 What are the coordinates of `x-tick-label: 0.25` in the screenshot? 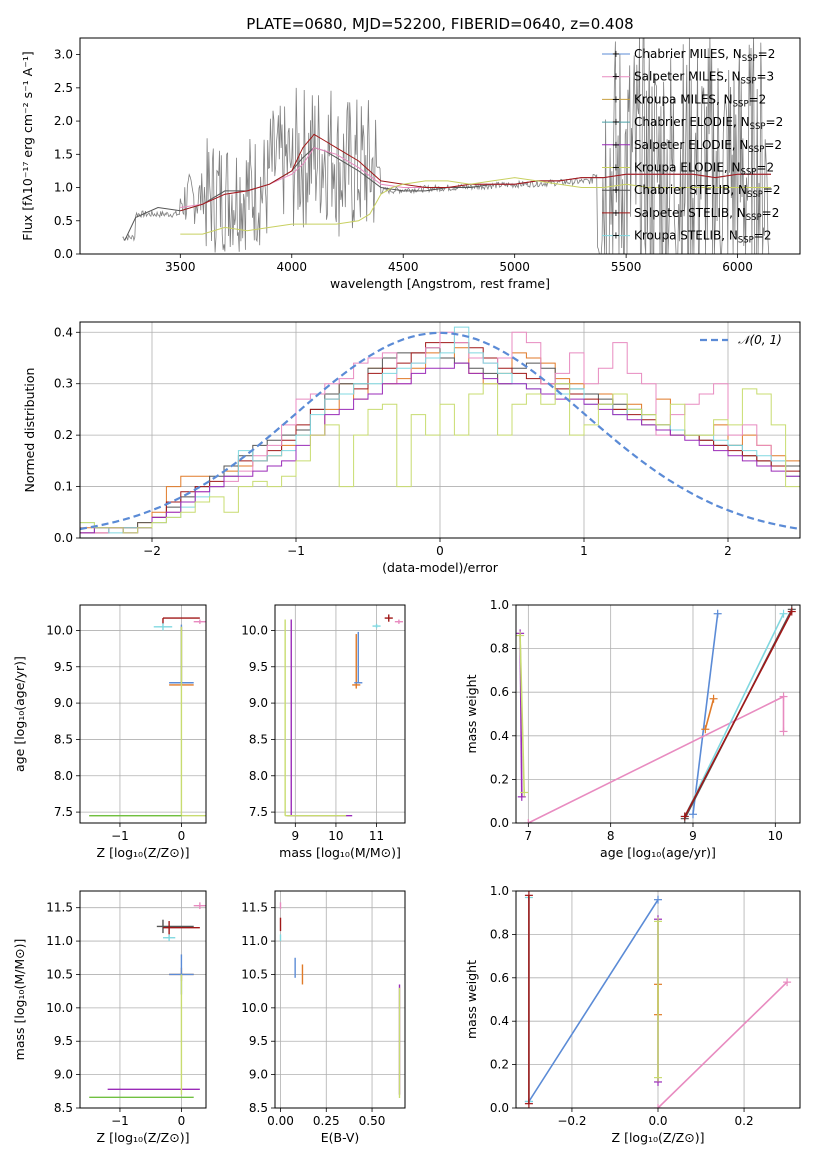 It's located at (326, 1121).